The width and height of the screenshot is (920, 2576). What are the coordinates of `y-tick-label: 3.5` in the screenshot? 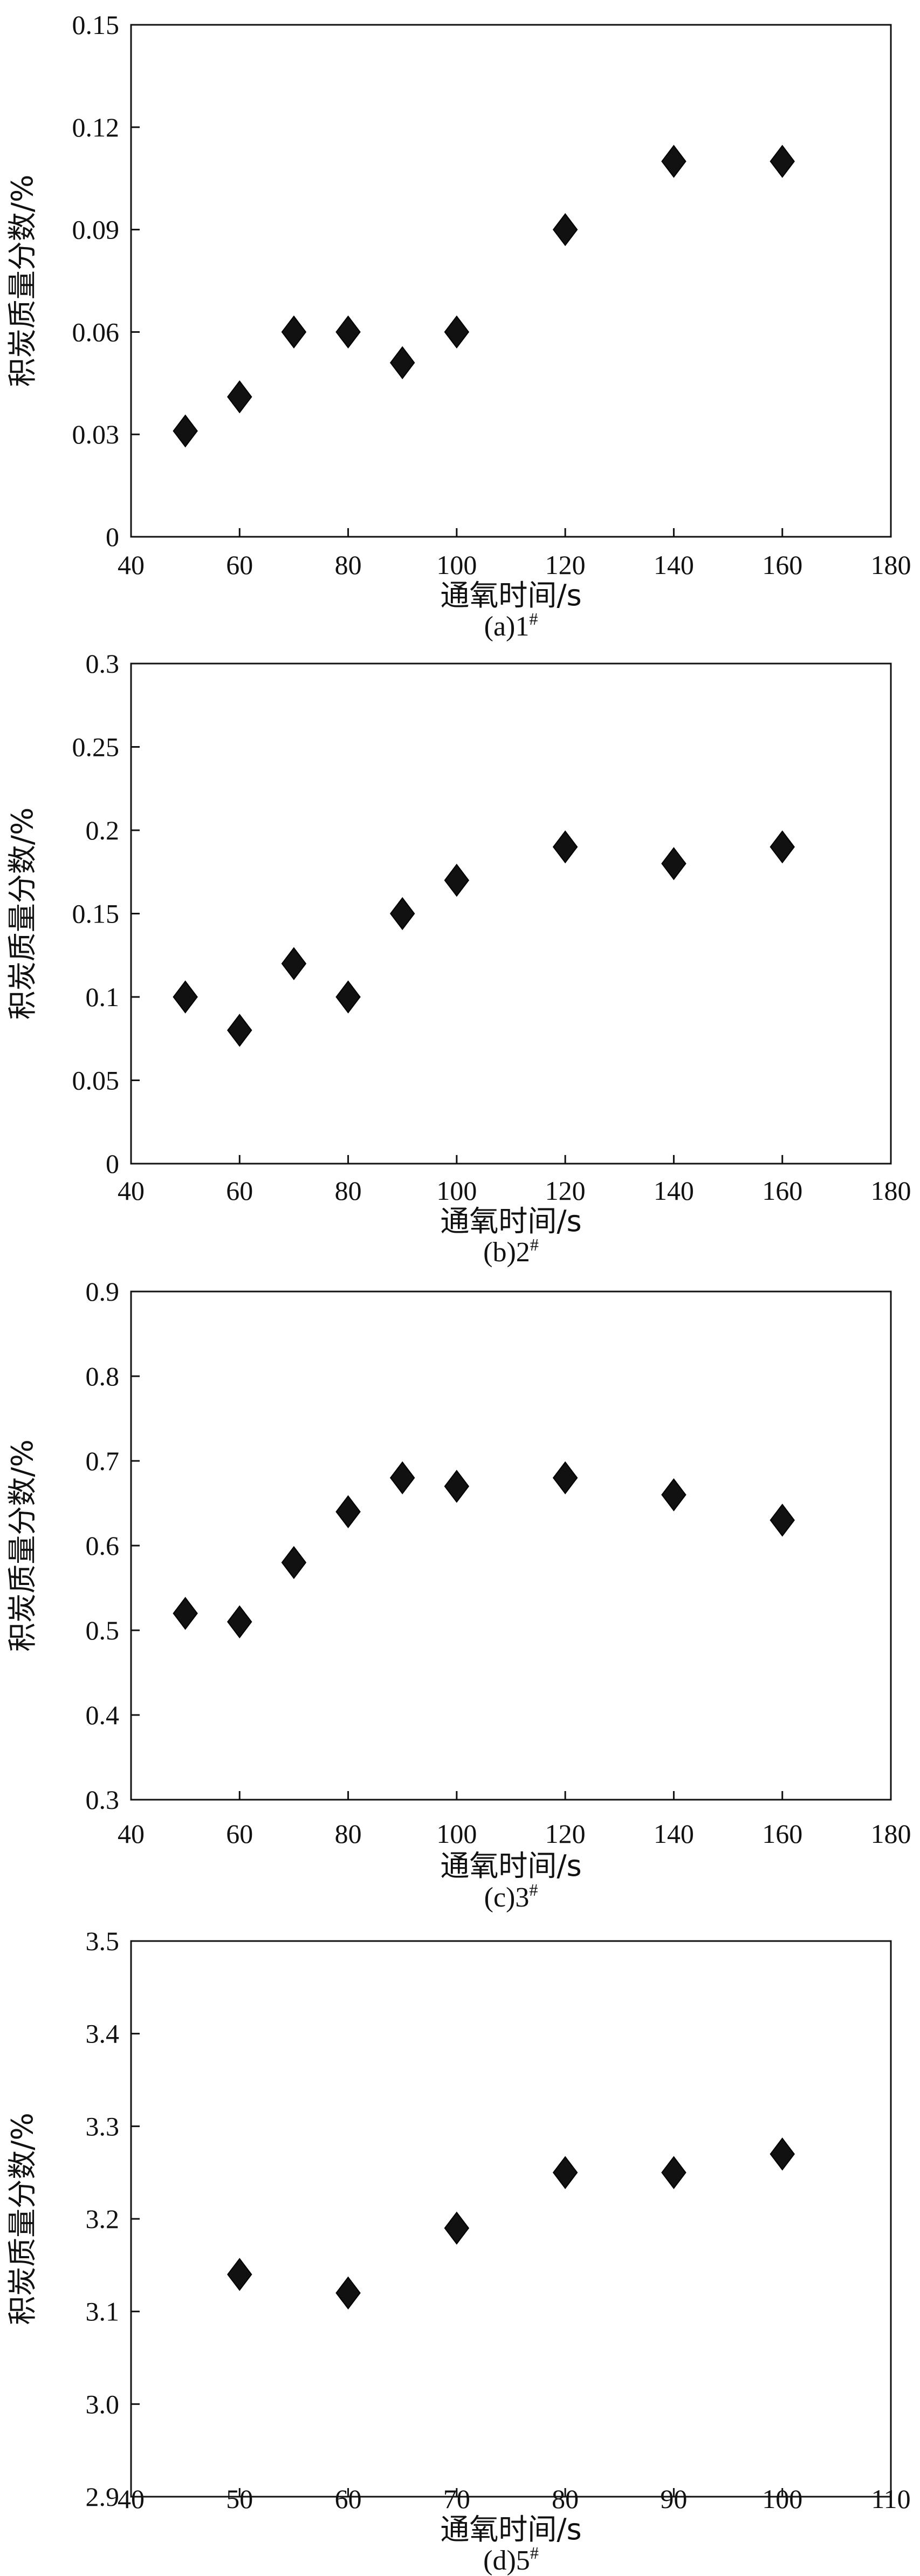 It's located at (103, 1941).